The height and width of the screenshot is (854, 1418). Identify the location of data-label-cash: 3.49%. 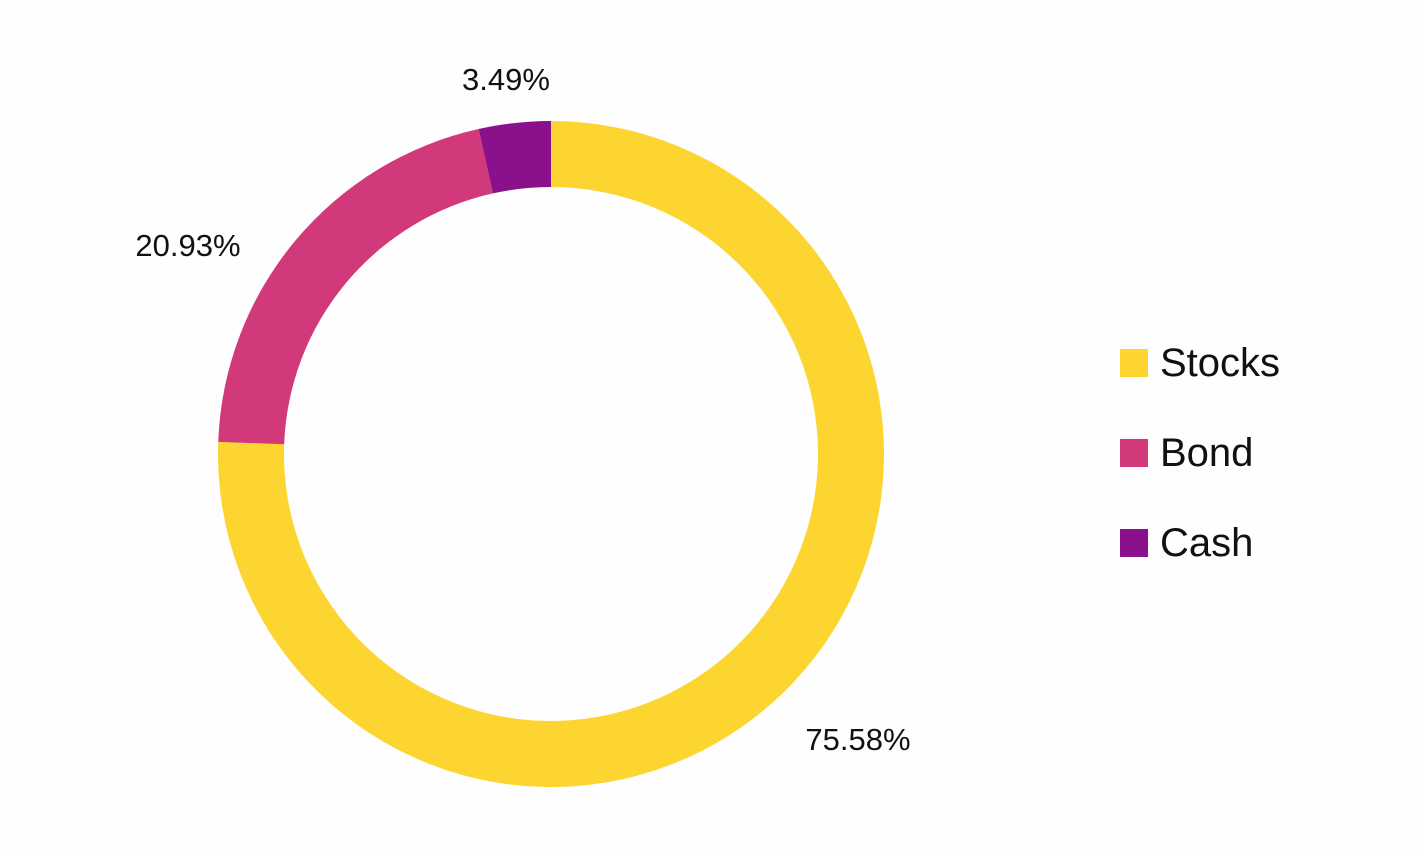
(506, 79).